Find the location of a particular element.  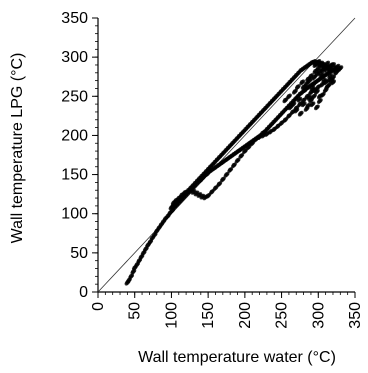

x-tick-label: 150 is located at coordinates (208, 315).